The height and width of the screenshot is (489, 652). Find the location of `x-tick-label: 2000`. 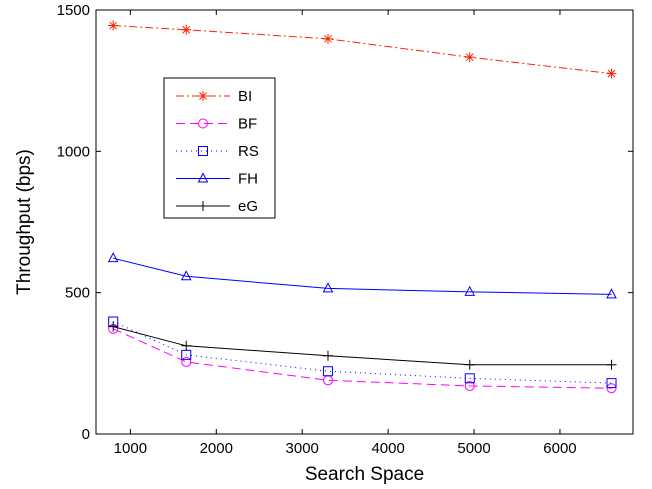

x-tick-label: 2000 is located at coordinates (216, 448).